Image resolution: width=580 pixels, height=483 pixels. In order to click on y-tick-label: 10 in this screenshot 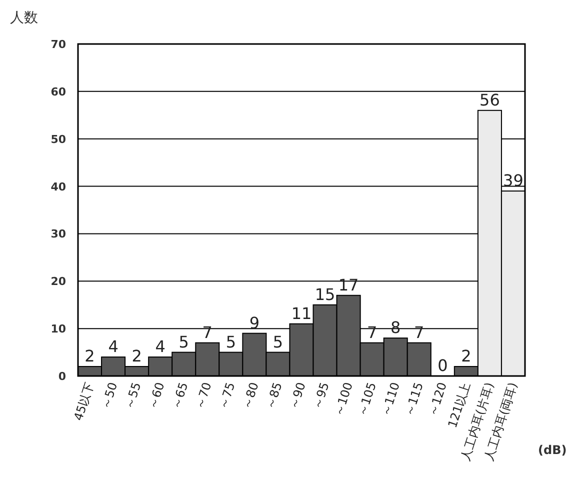, I will do `click(58, 329)`.